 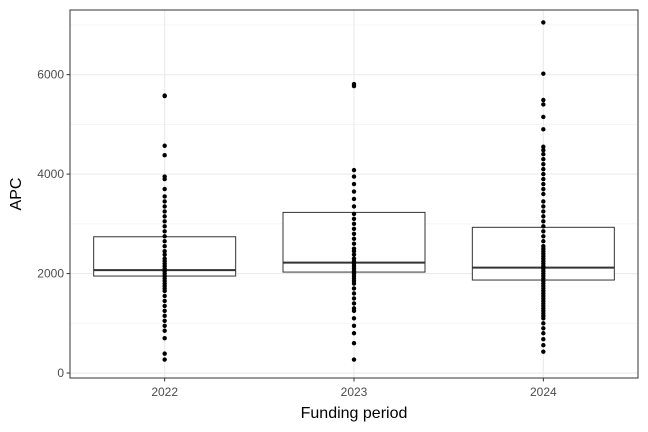 What do you see at coordinates (50, 75) in the screenshot?
I see `y-tick-label: 6000` at bounding box center [50, 75].